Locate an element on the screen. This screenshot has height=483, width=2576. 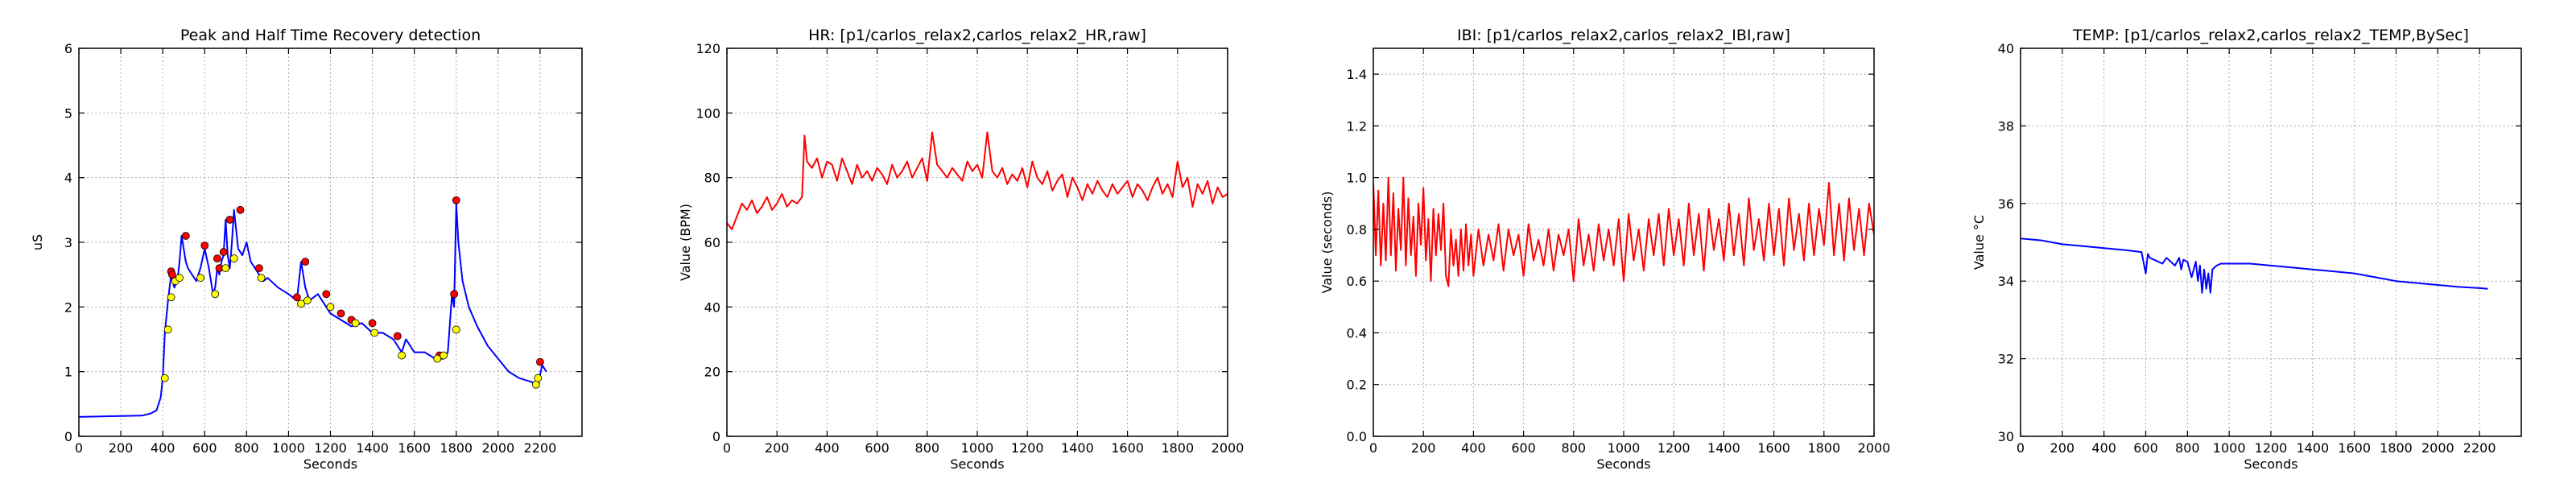
y-axis-label: uS is located at coordinates (37, 242).